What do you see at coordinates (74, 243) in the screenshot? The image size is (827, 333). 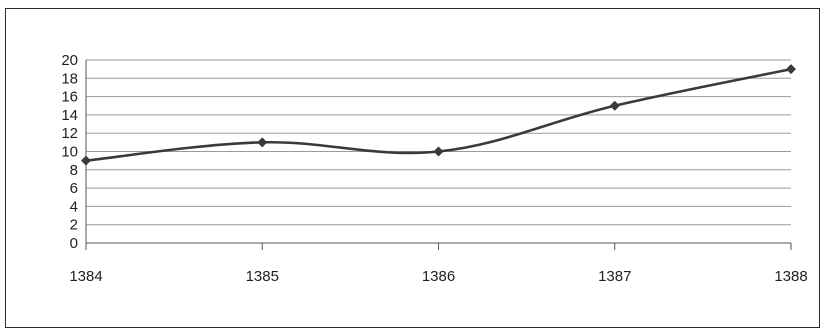 I see `y-tick-label: 0` at bounding box center [74, 243].